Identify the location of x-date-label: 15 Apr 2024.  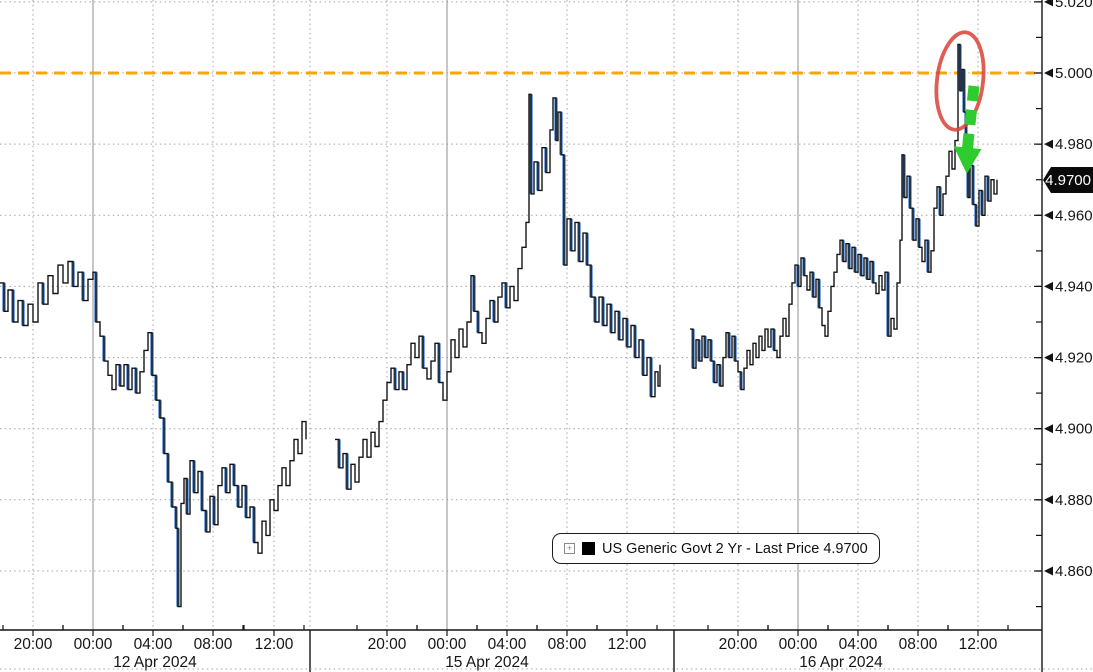
(487, 662).